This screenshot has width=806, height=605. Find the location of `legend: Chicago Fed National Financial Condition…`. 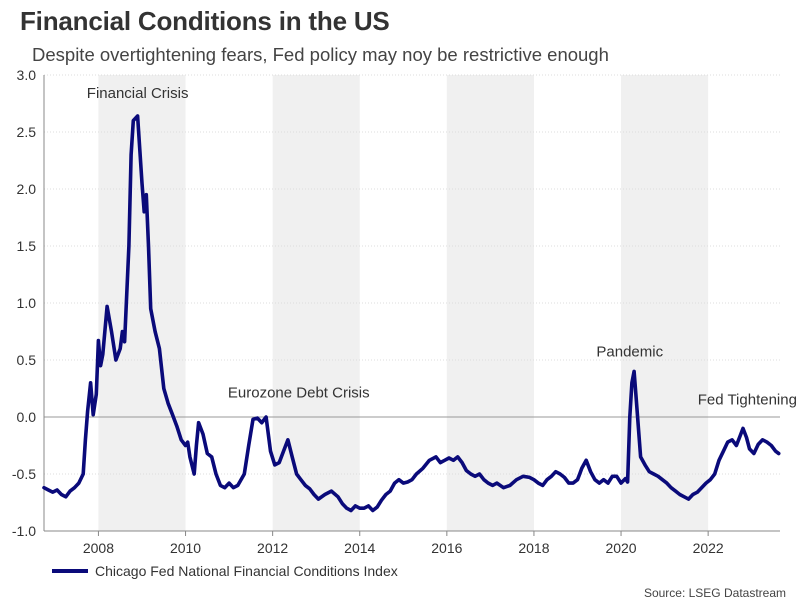

legend: Chicago Fed National Financial Condition… is located at coordinates (225, 571).